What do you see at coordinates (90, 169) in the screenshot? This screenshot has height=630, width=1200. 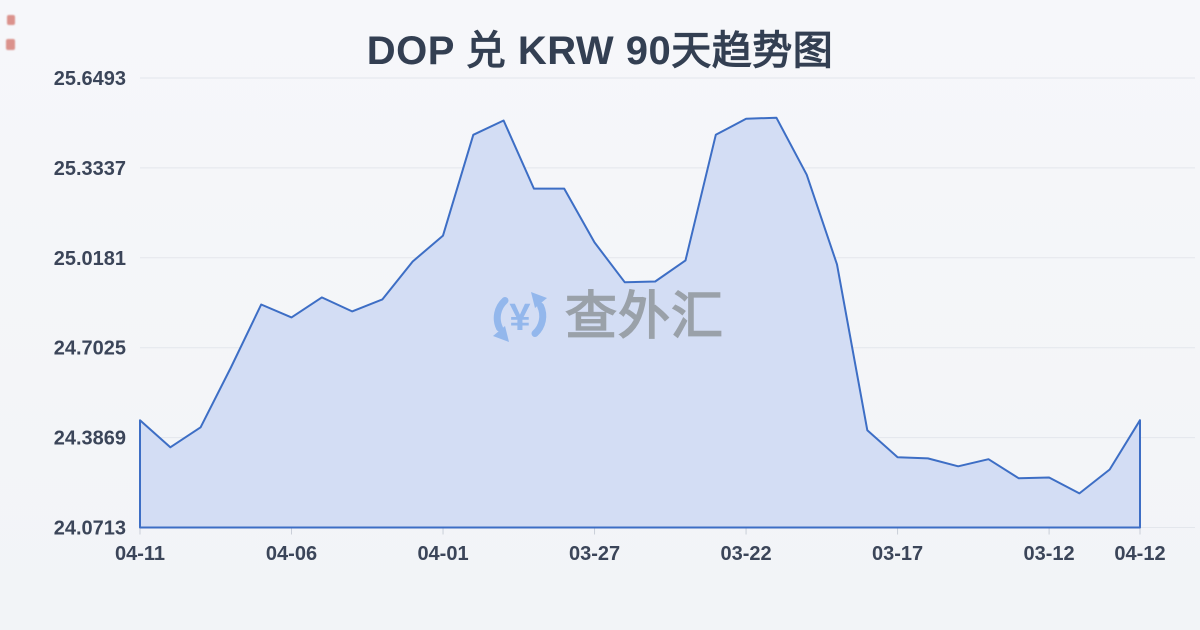 I see `y-axis-tick-label: 25.3337` at bounding box center [90, 169].